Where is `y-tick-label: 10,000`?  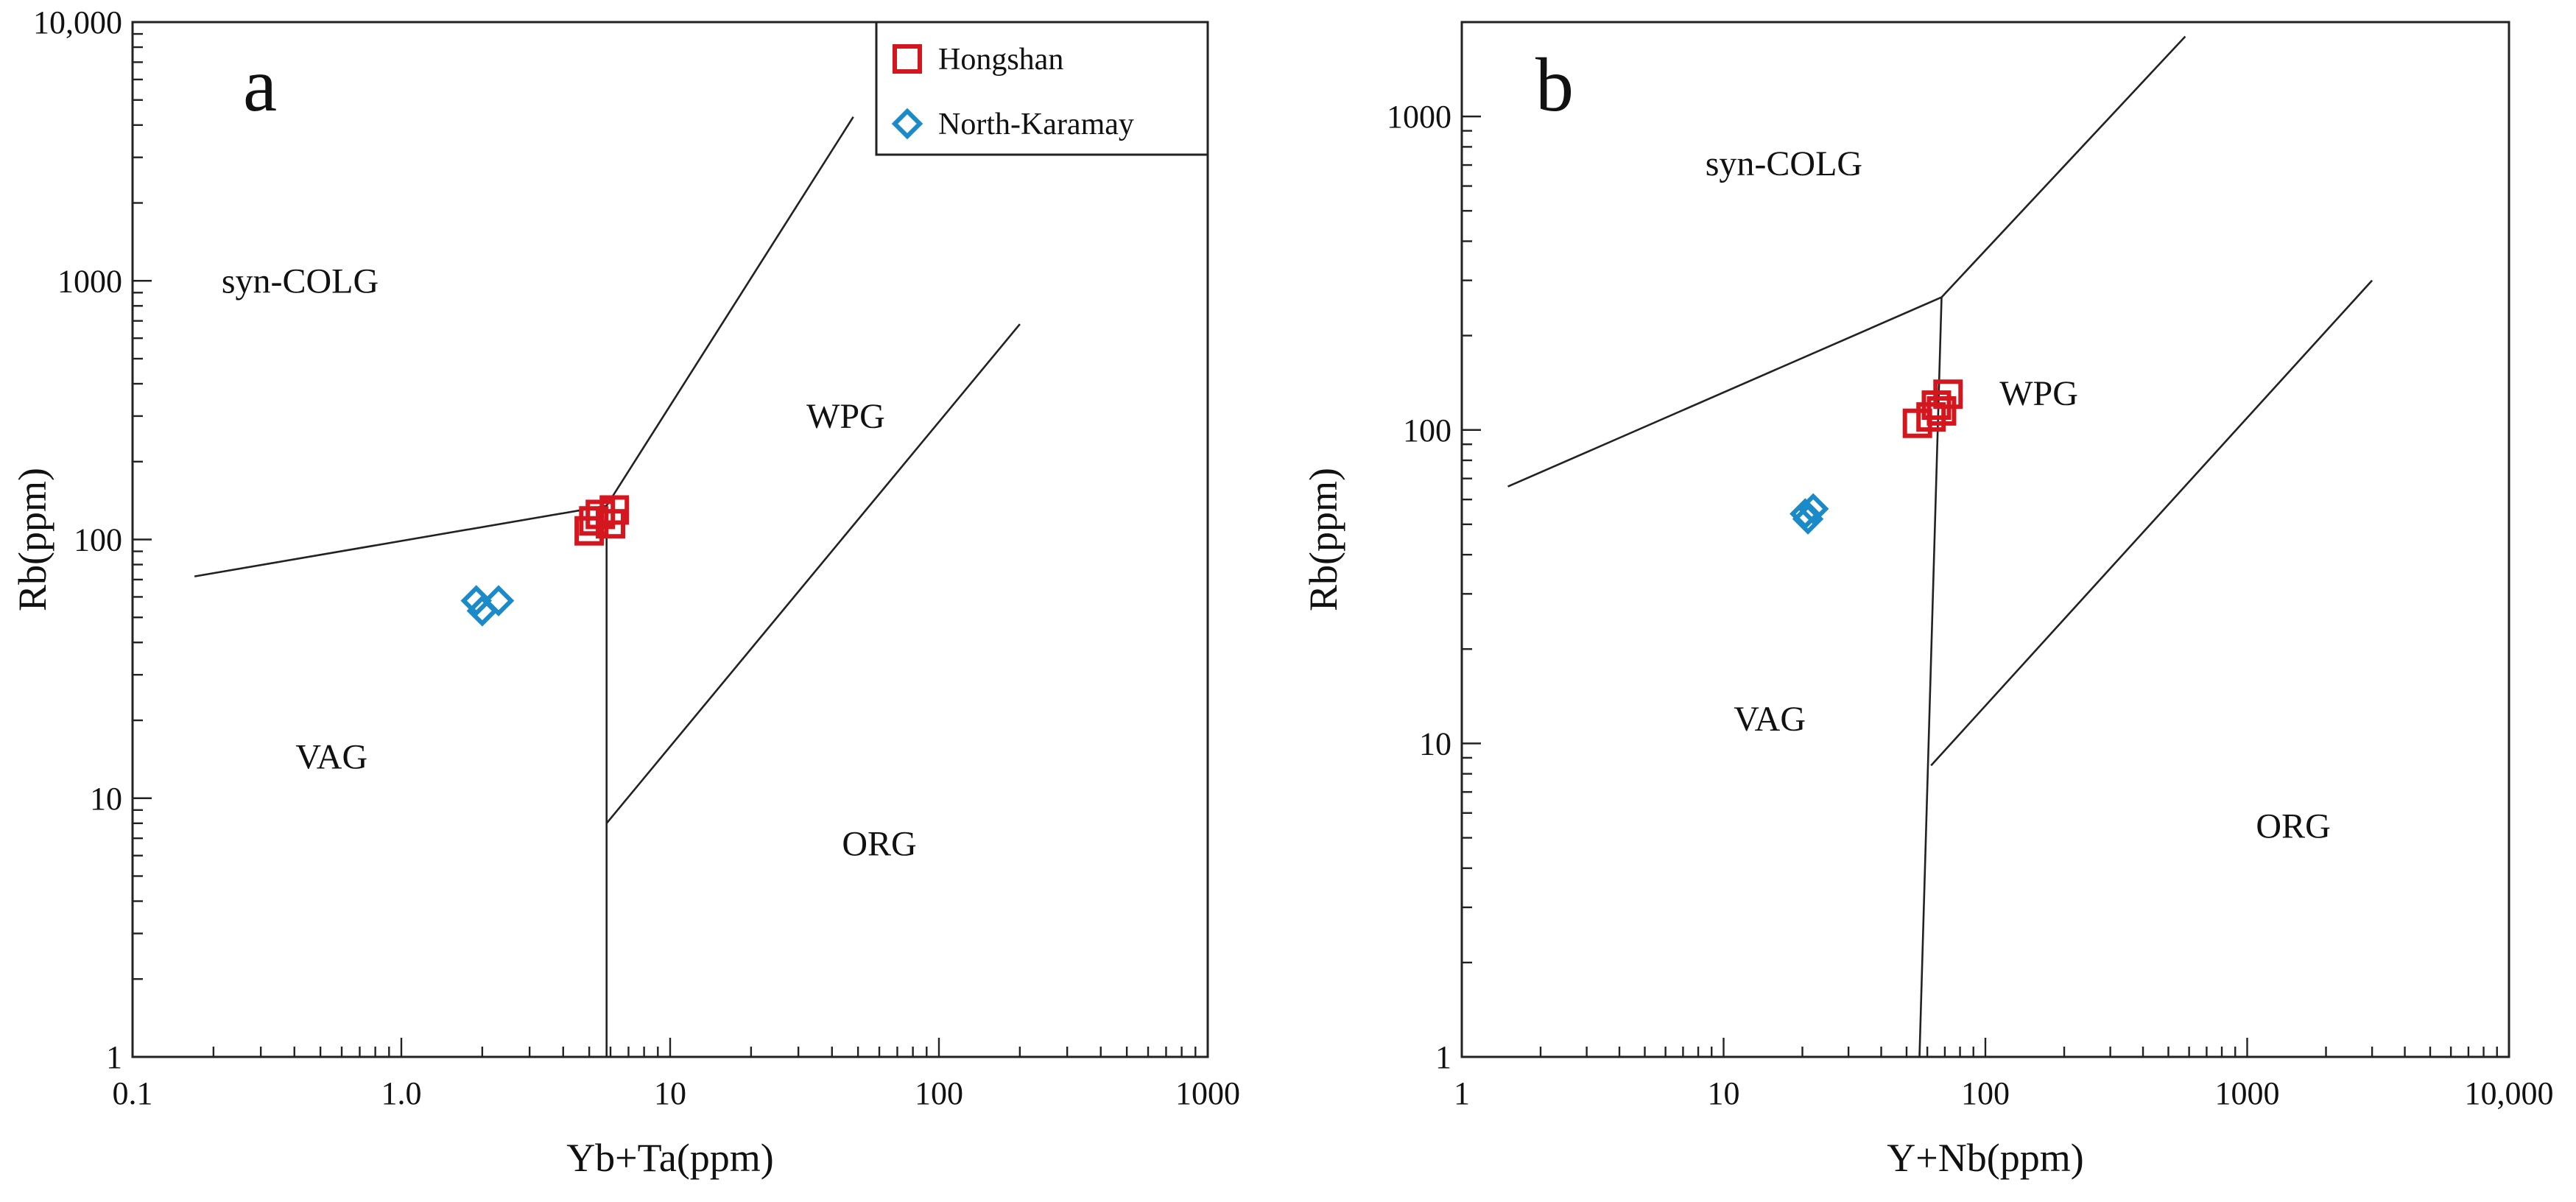
y-tick-label: 10,000 is located at coordinates (77, 22).